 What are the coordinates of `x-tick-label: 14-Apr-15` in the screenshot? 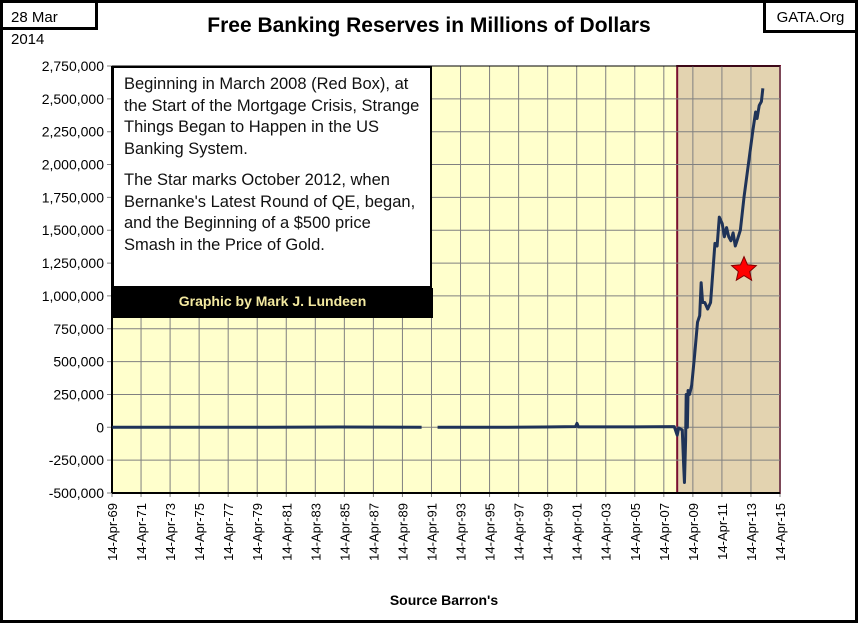 It's located at (780, 532).